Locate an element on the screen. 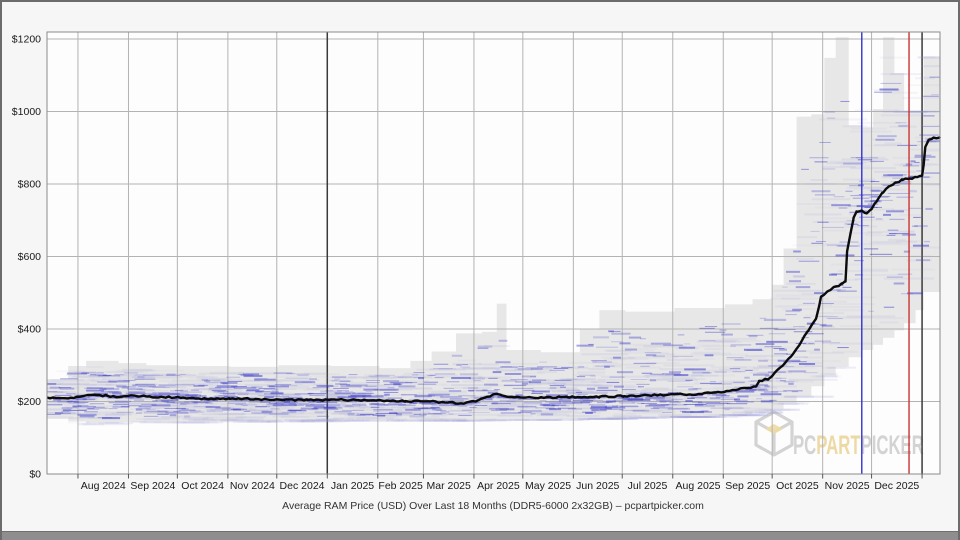 The height and width of the screenshot is (540, 960). x-axis-tick-label: Oct 2025 is located at coordinates (797, 486).